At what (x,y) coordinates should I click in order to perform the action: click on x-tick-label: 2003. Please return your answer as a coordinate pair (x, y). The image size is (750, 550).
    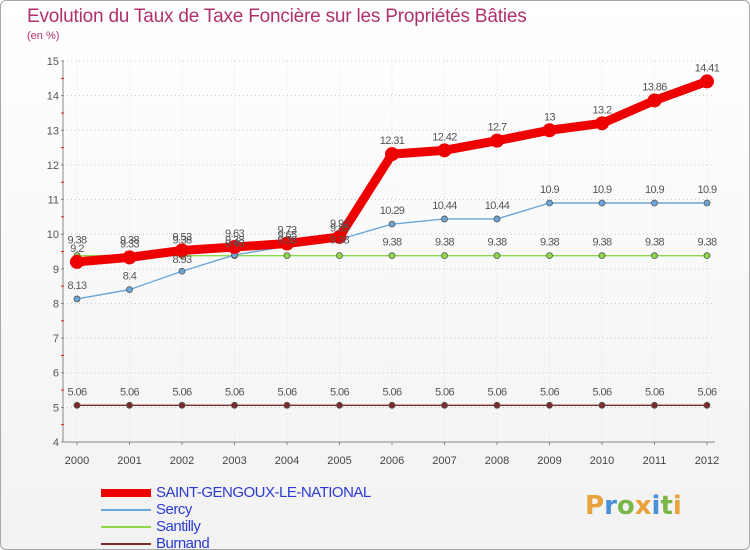
    Looking at the image, I should click on (234, 461).